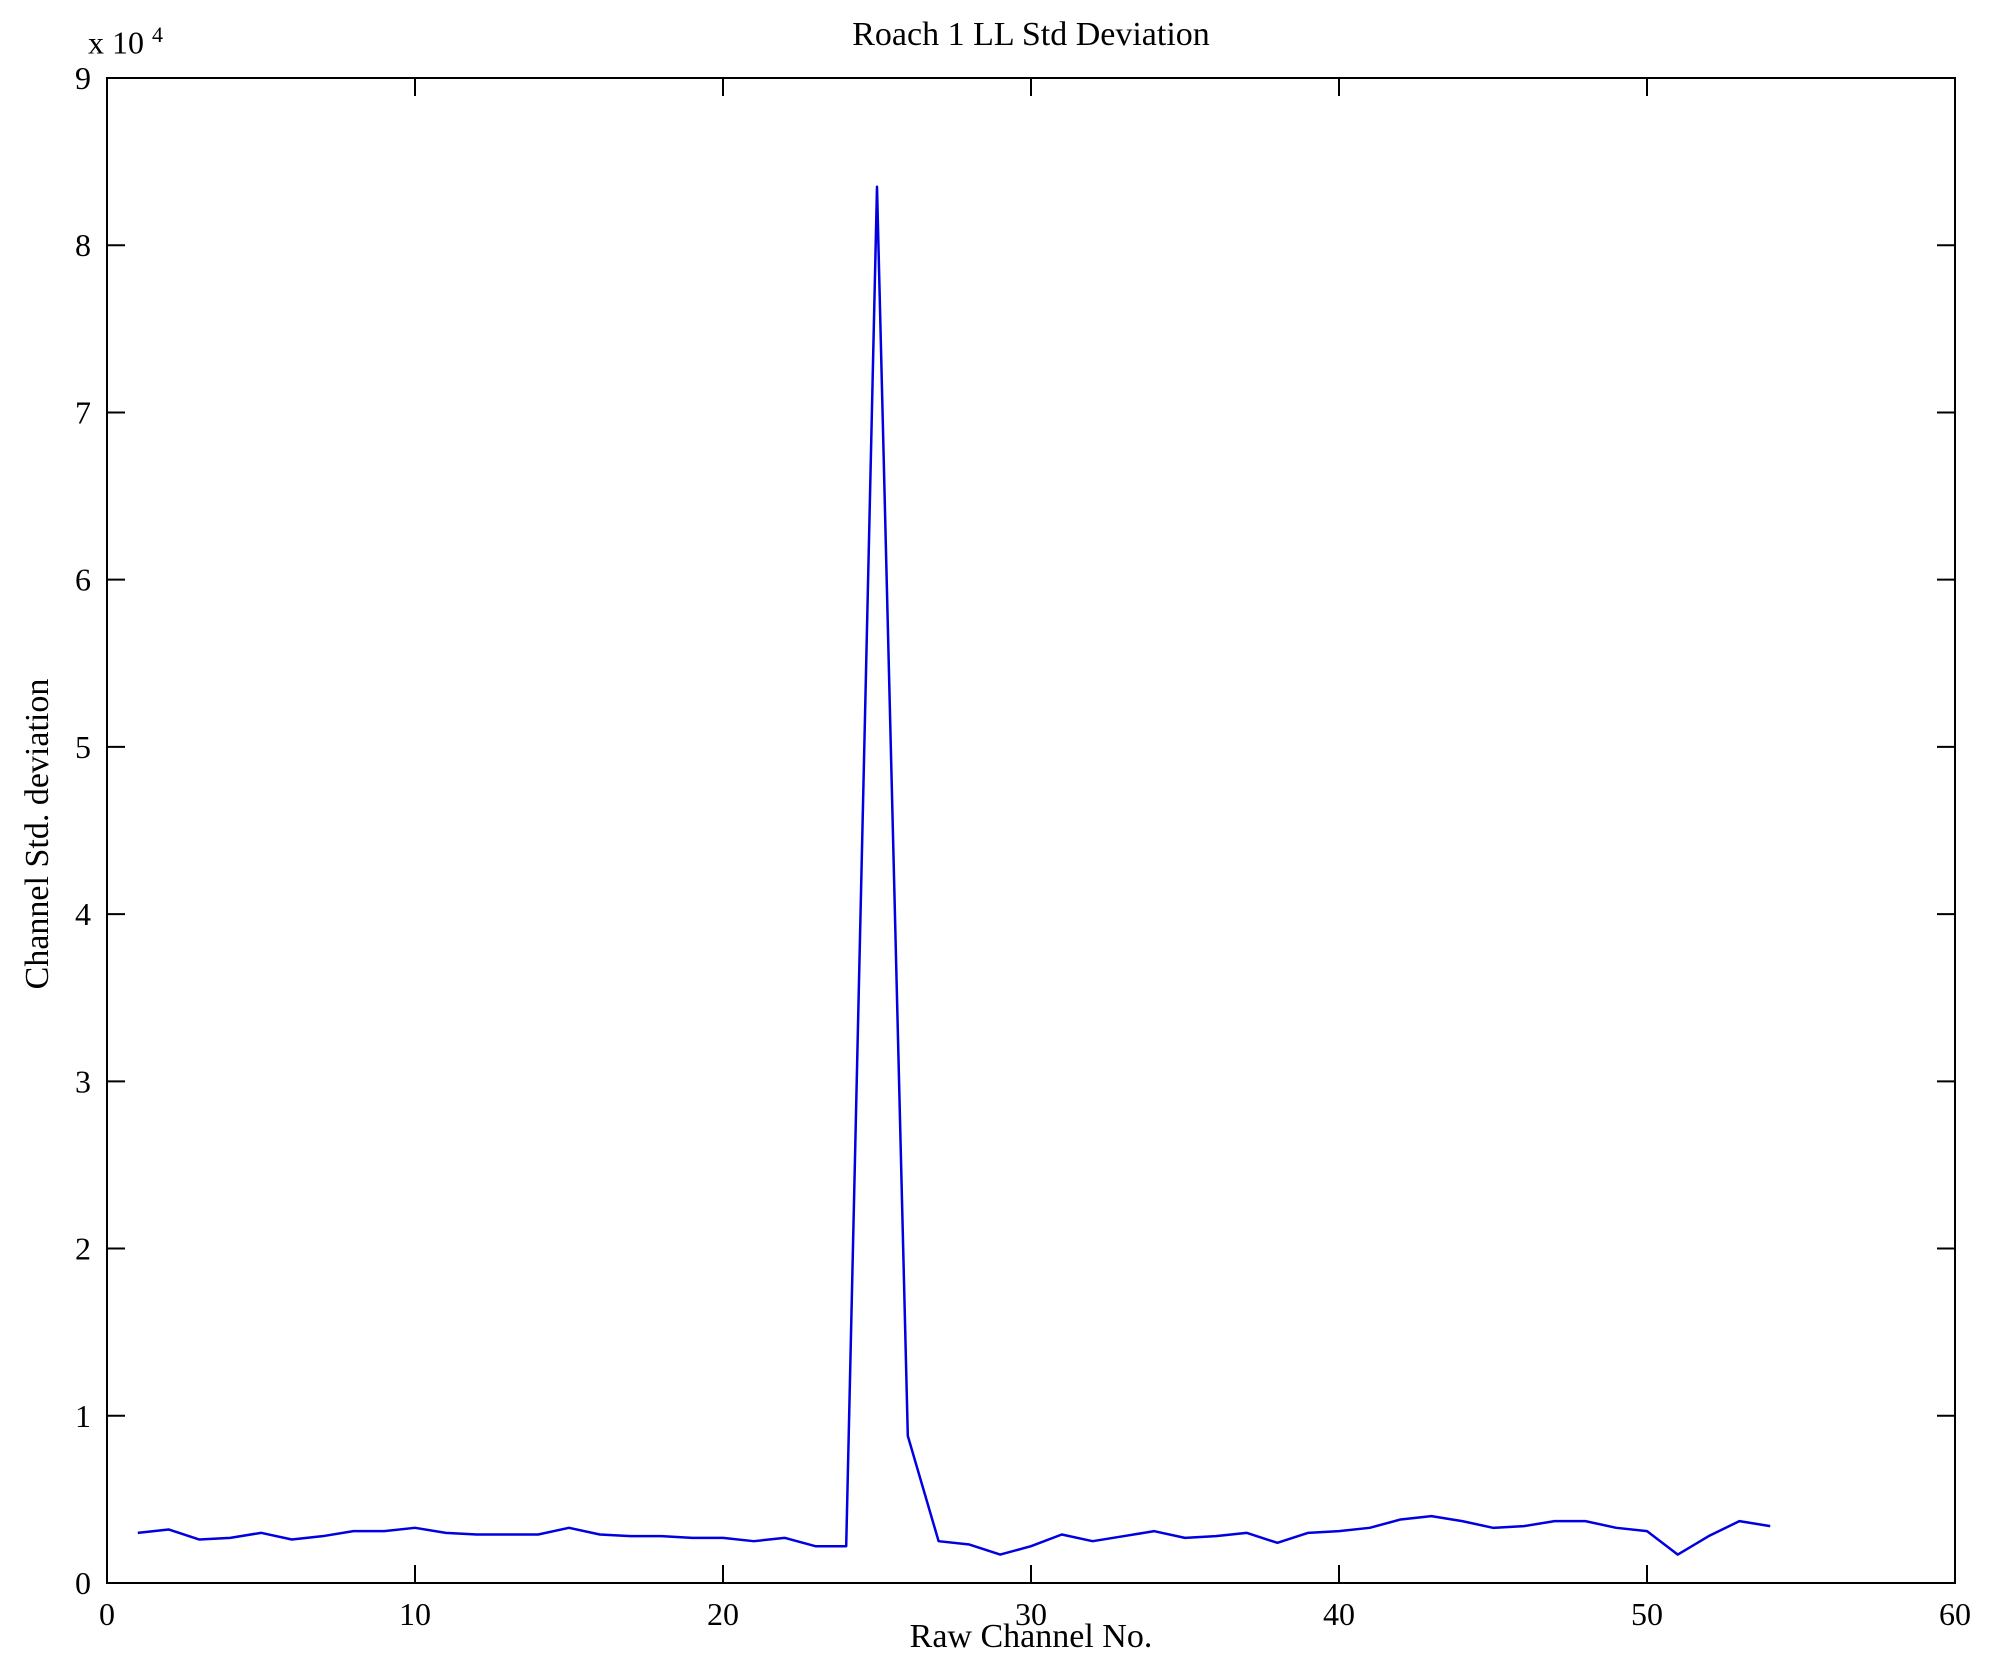 Image resolution: width=2004 pixels, height=1671 pixels. Describe the element at coordinates (37, 834) in the screenshot. I see `y-axis-label: Channel Std. deviation` at that location.